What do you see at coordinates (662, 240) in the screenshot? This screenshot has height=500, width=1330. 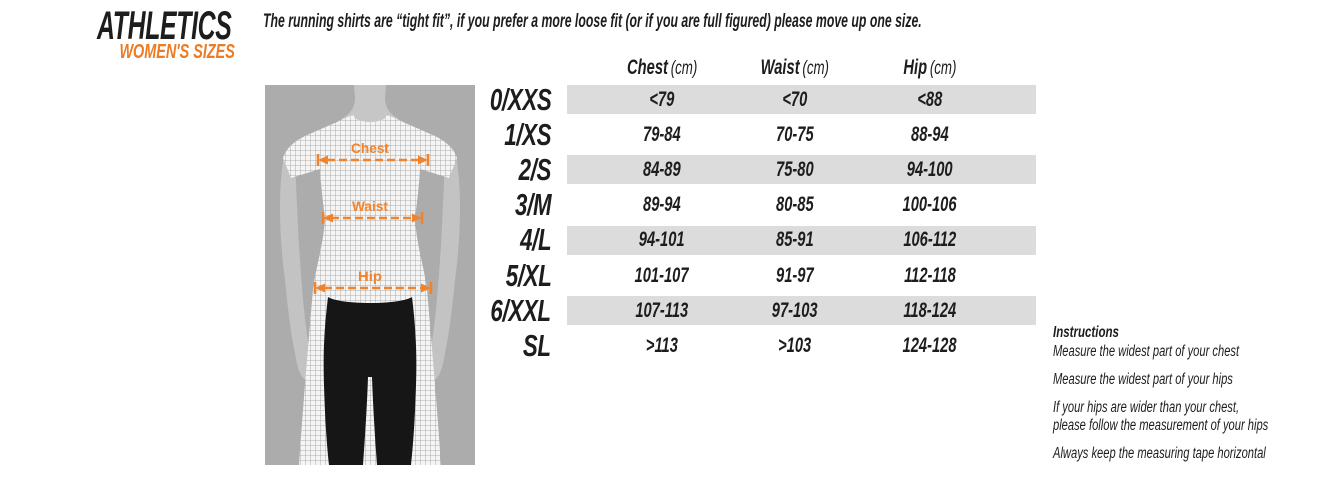 I see `cell-4-l-chest: 94-101` at bounding box center [662, 240].